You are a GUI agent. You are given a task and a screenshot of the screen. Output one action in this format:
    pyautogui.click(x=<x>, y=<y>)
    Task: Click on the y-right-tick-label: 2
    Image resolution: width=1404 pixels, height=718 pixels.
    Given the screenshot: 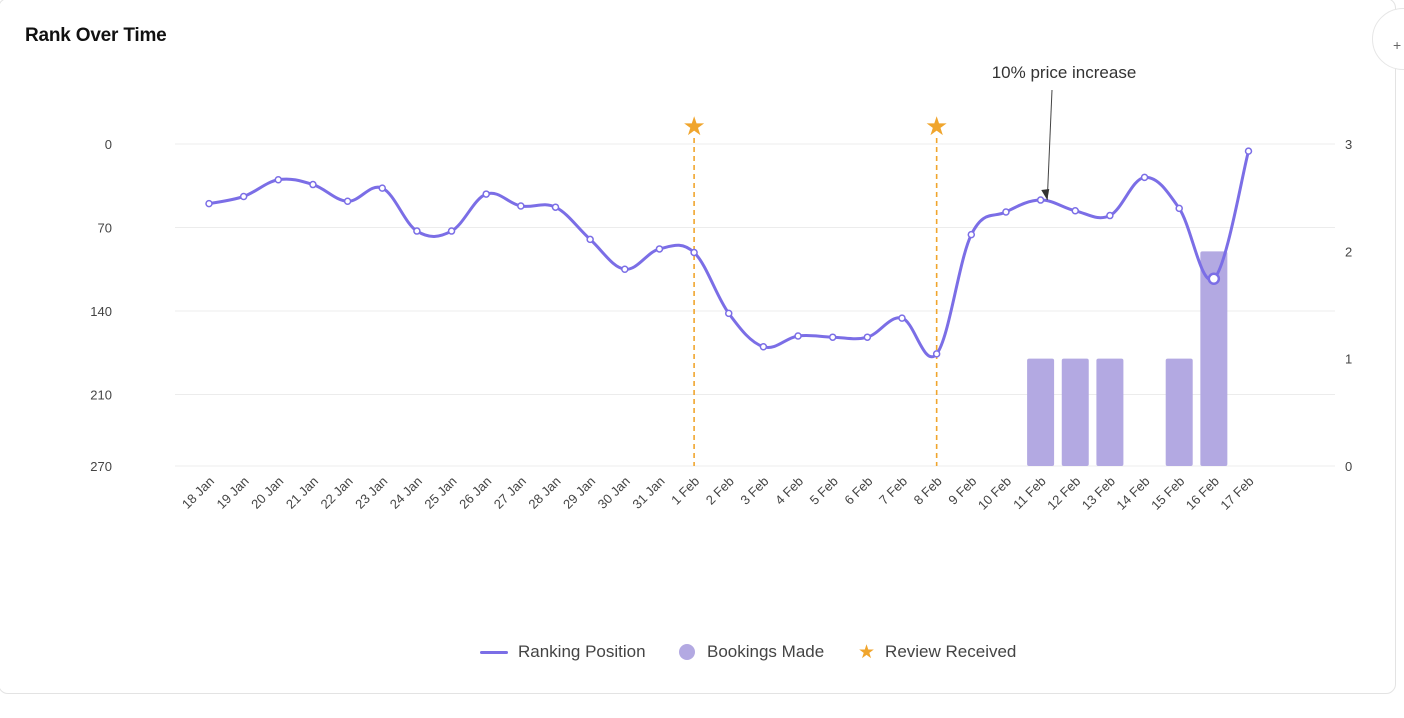 What is the action you would take?
    pyautogui.click(x=1348, y=251)
    